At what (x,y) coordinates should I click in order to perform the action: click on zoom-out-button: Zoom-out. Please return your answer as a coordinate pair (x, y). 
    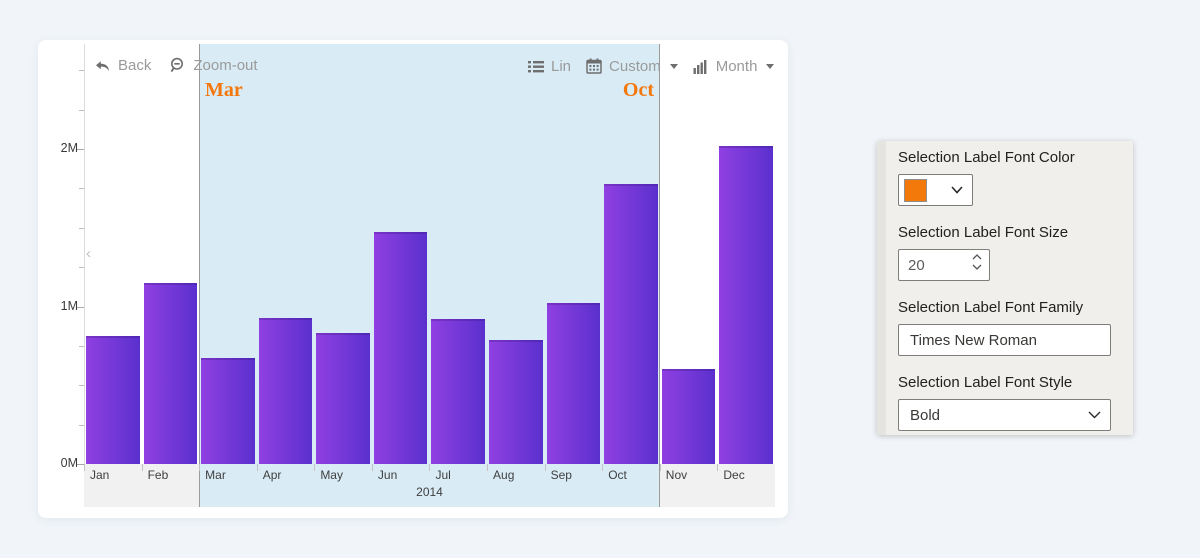
    Looking at the image, I should click on (213, 65).